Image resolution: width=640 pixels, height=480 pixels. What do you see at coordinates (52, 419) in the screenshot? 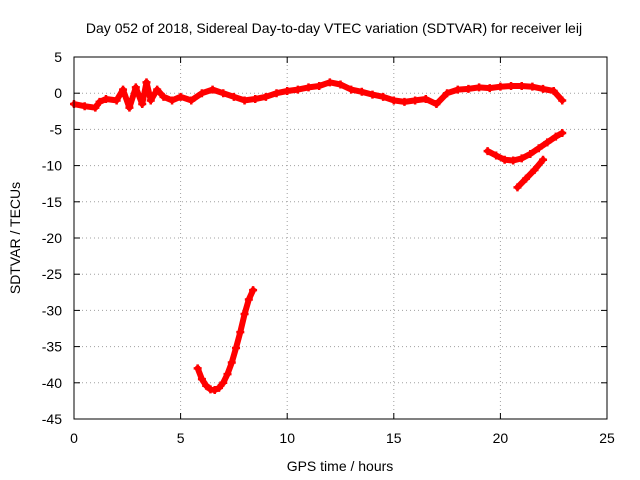
I see `y-tick-label: -45` at bounding box center [52, 419].